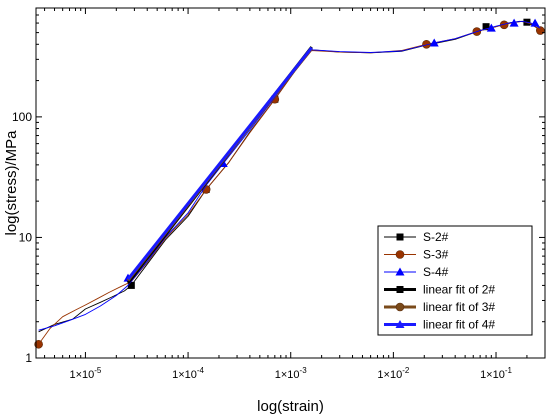 Image resolution: width=550 pixels, height=416 pixels. What do you see at coordinates (459, 325) in the screenshot?
I see `legend-label-linear-fit-of-4: linear fit of 4#` at bounding box center [459, 325].